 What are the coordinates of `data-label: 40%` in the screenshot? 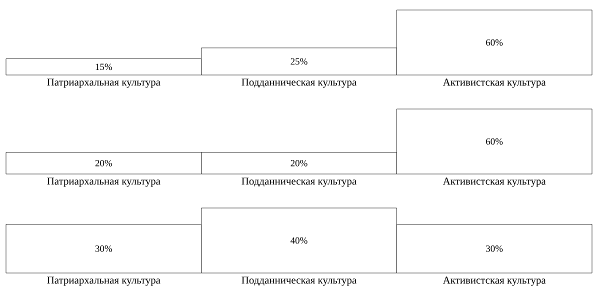 It's located at (299, 240).